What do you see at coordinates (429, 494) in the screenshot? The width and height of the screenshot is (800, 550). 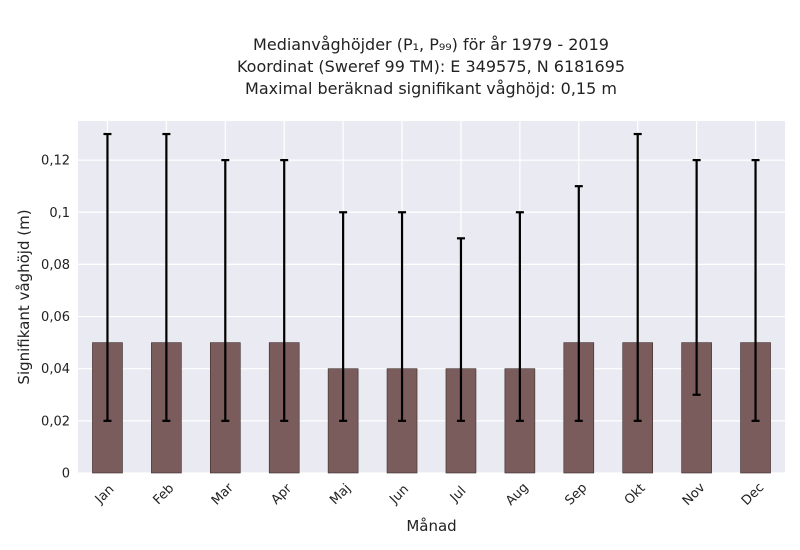 I see `x-axis-ticks: Jan Feb Mar Apr Maj Jun Jul Aug Sep Okt Nov Dec` at bounding box center [429, 494].